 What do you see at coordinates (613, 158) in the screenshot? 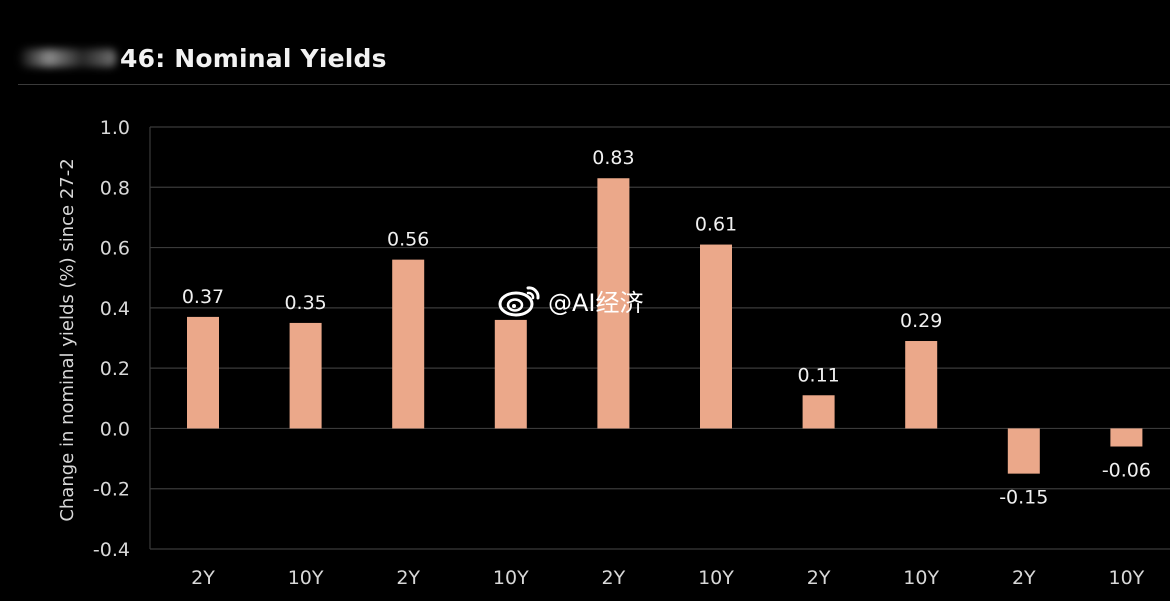
I see `data-label: 0.83` at bounding box center [613, 158].